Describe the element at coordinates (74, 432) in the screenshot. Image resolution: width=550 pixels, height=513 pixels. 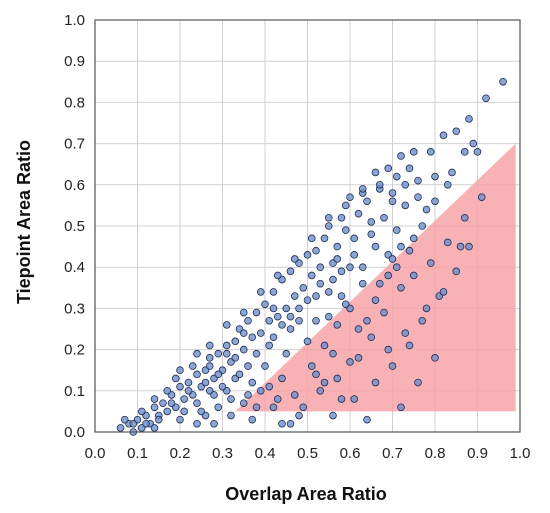
I see `y-tick-label: 0.0` at that location.